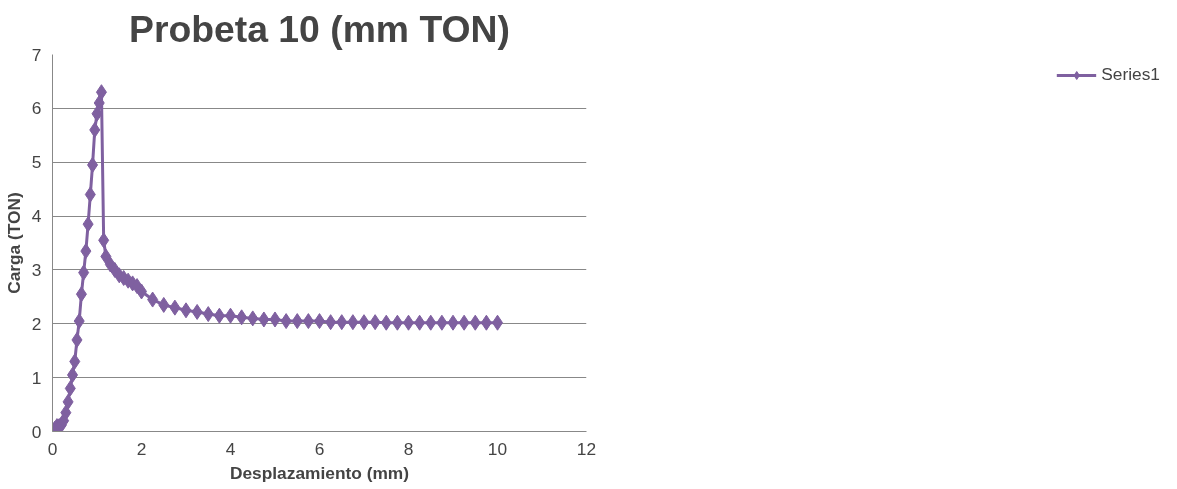 The image size is (1177, 489). What do you see at coordinates (408, 448) in the screenshot?
I see `x-tick-label: 8` at bounding box center [408, 448].